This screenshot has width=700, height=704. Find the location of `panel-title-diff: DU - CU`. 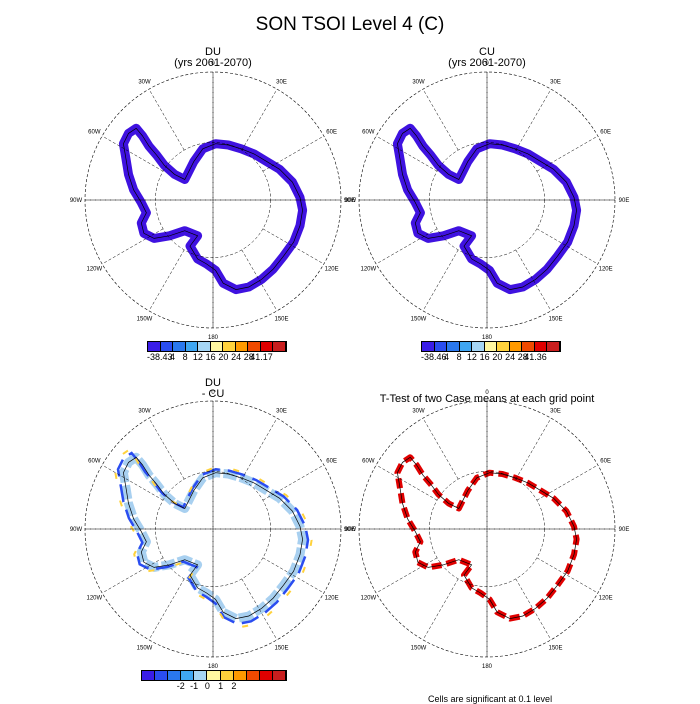

panel-title-diff: DU - CU is located at coordinates (213, 389).